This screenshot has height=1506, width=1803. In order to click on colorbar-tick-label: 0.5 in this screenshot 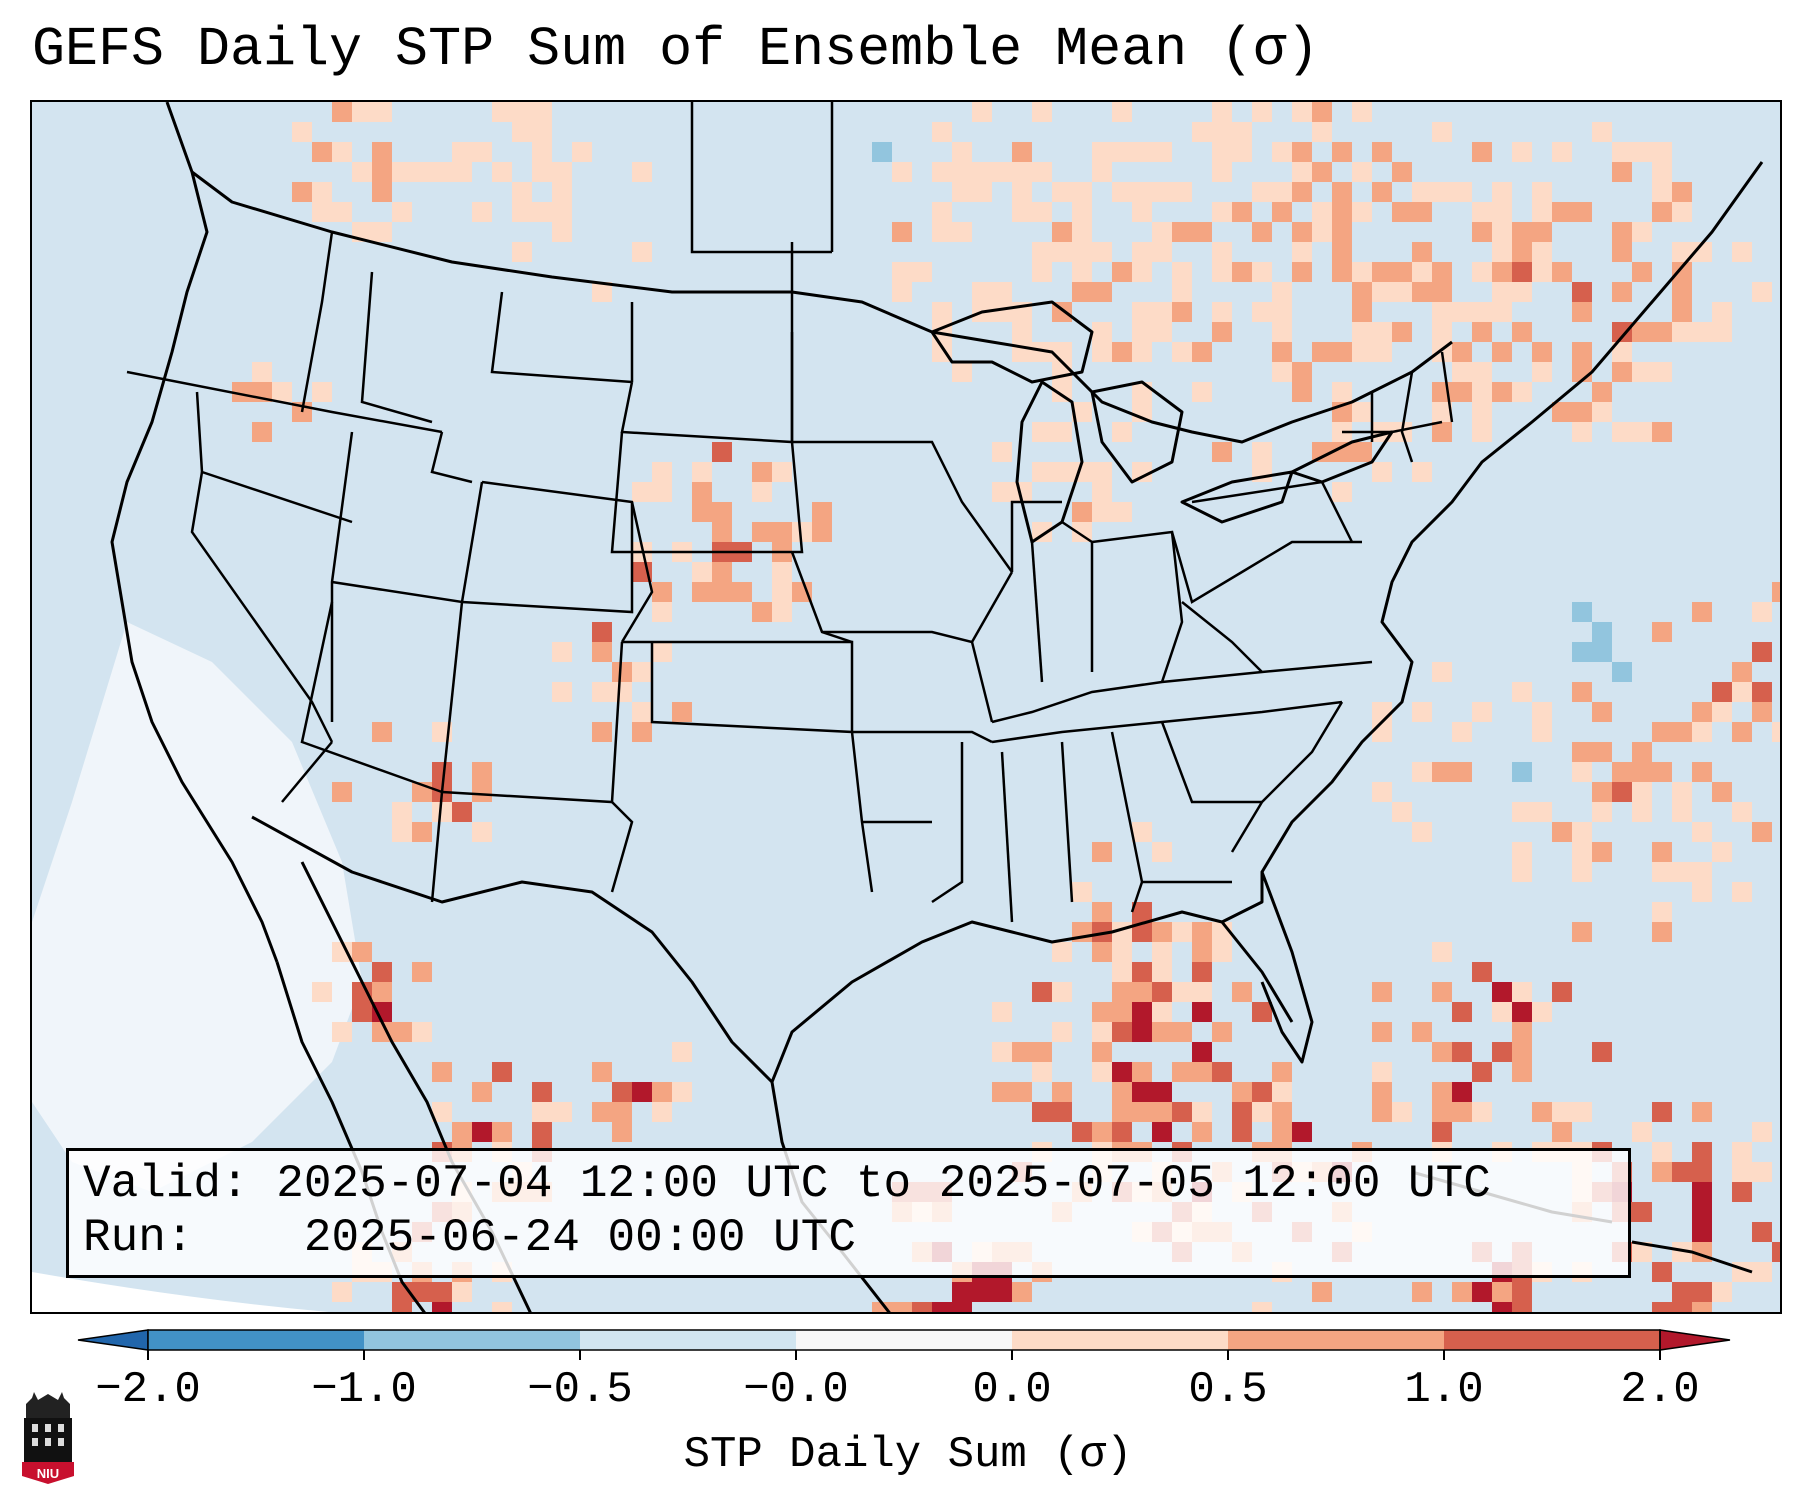, I will do `click(1228, 1390)`.